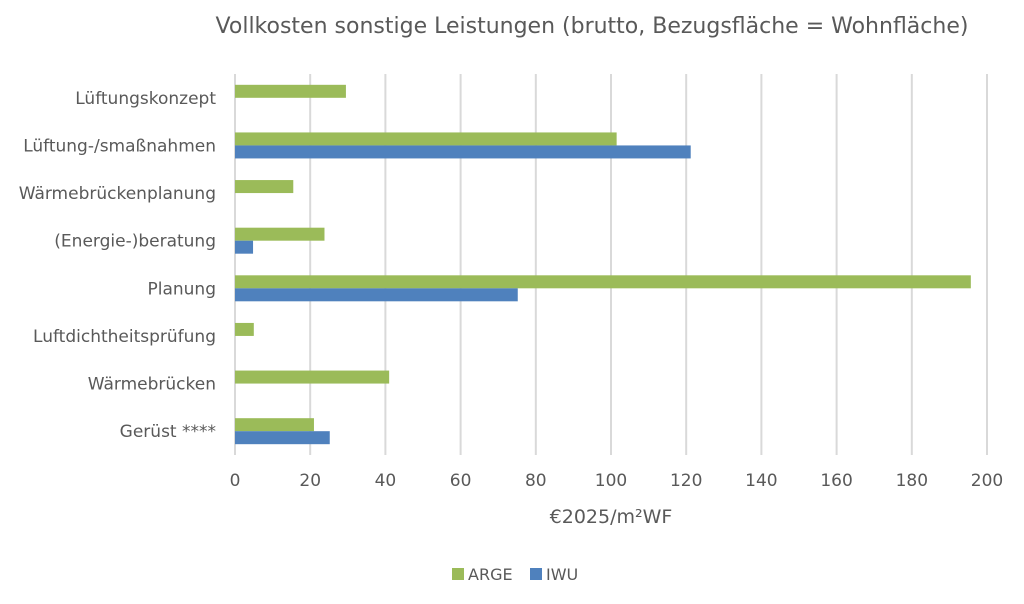 The image size is (1024, 604). Describe the element at coordinates (168, 432) in the screenshot. I see `category-label: Gerüst ****` at that location.